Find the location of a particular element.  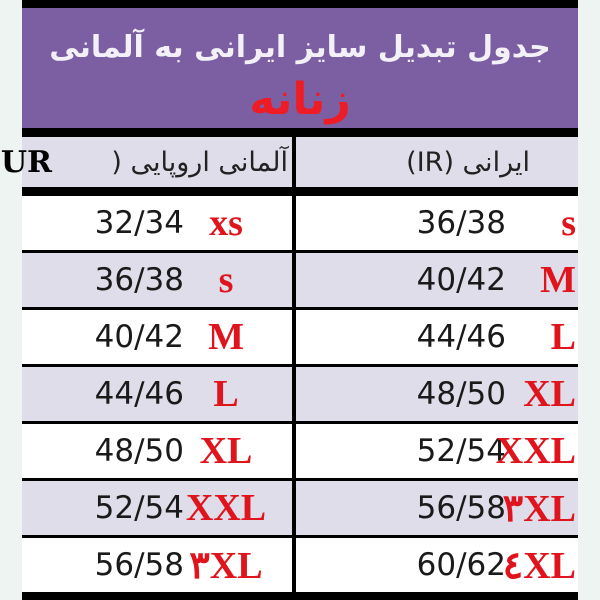

ir-size: s is located at coordinates (568, 223).